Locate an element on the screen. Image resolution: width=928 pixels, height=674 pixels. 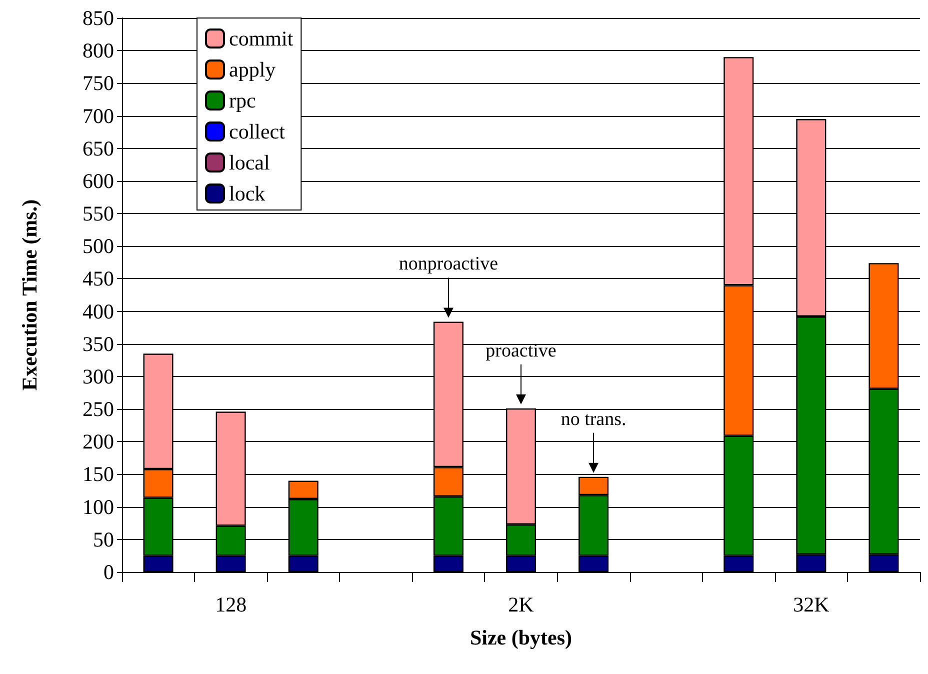
legend-label: lock is located at coordinates (247, 194).